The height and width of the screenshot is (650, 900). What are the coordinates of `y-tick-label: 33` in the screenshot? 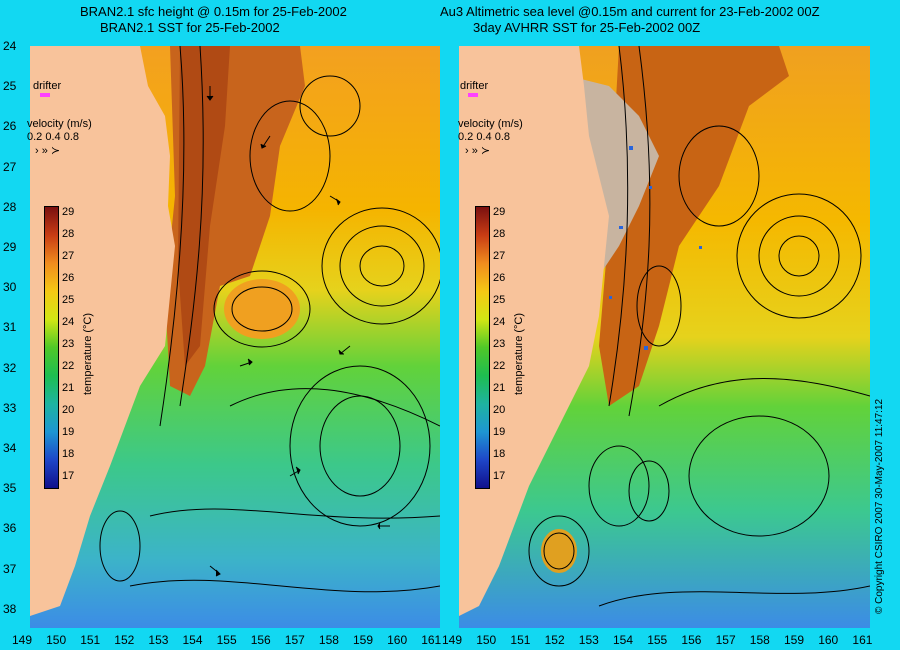 It's located at (10, 407).